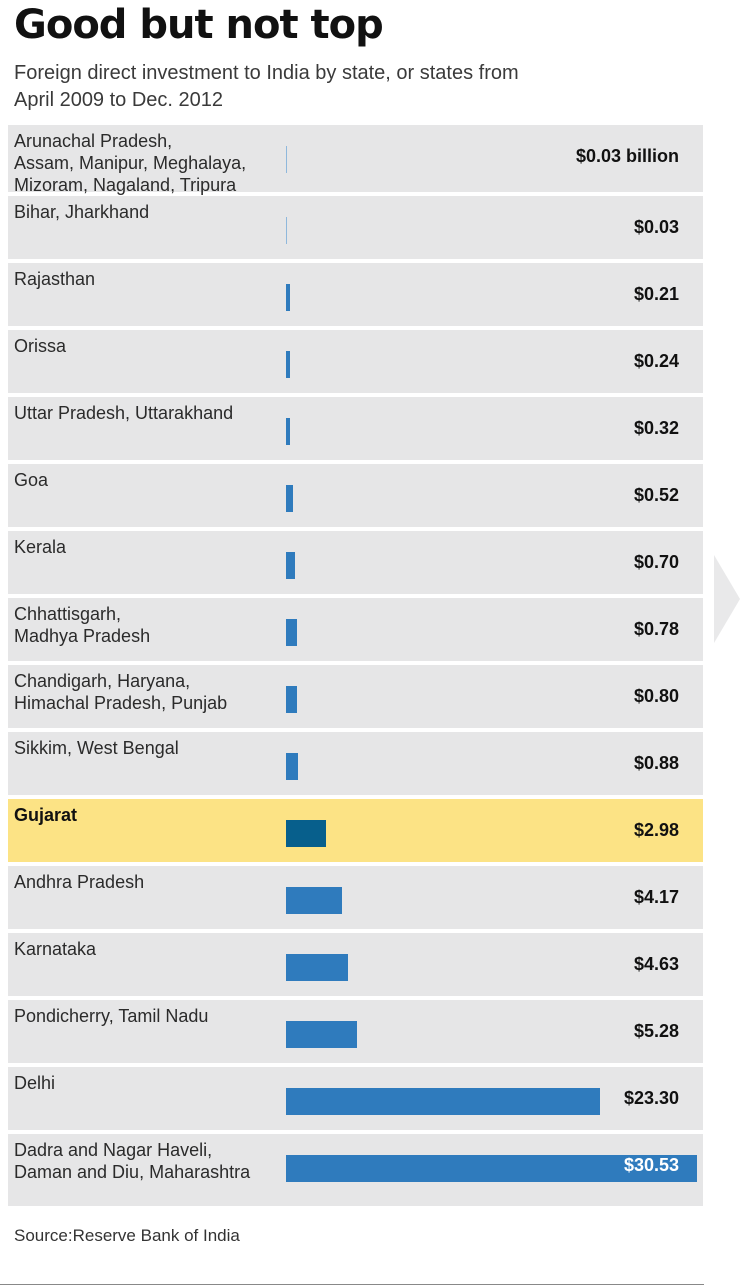  Describe the element at coordinates (355, 229) in the screenshot. I see `bar-row: Bihar, Jharkhand $0.03` at that location.